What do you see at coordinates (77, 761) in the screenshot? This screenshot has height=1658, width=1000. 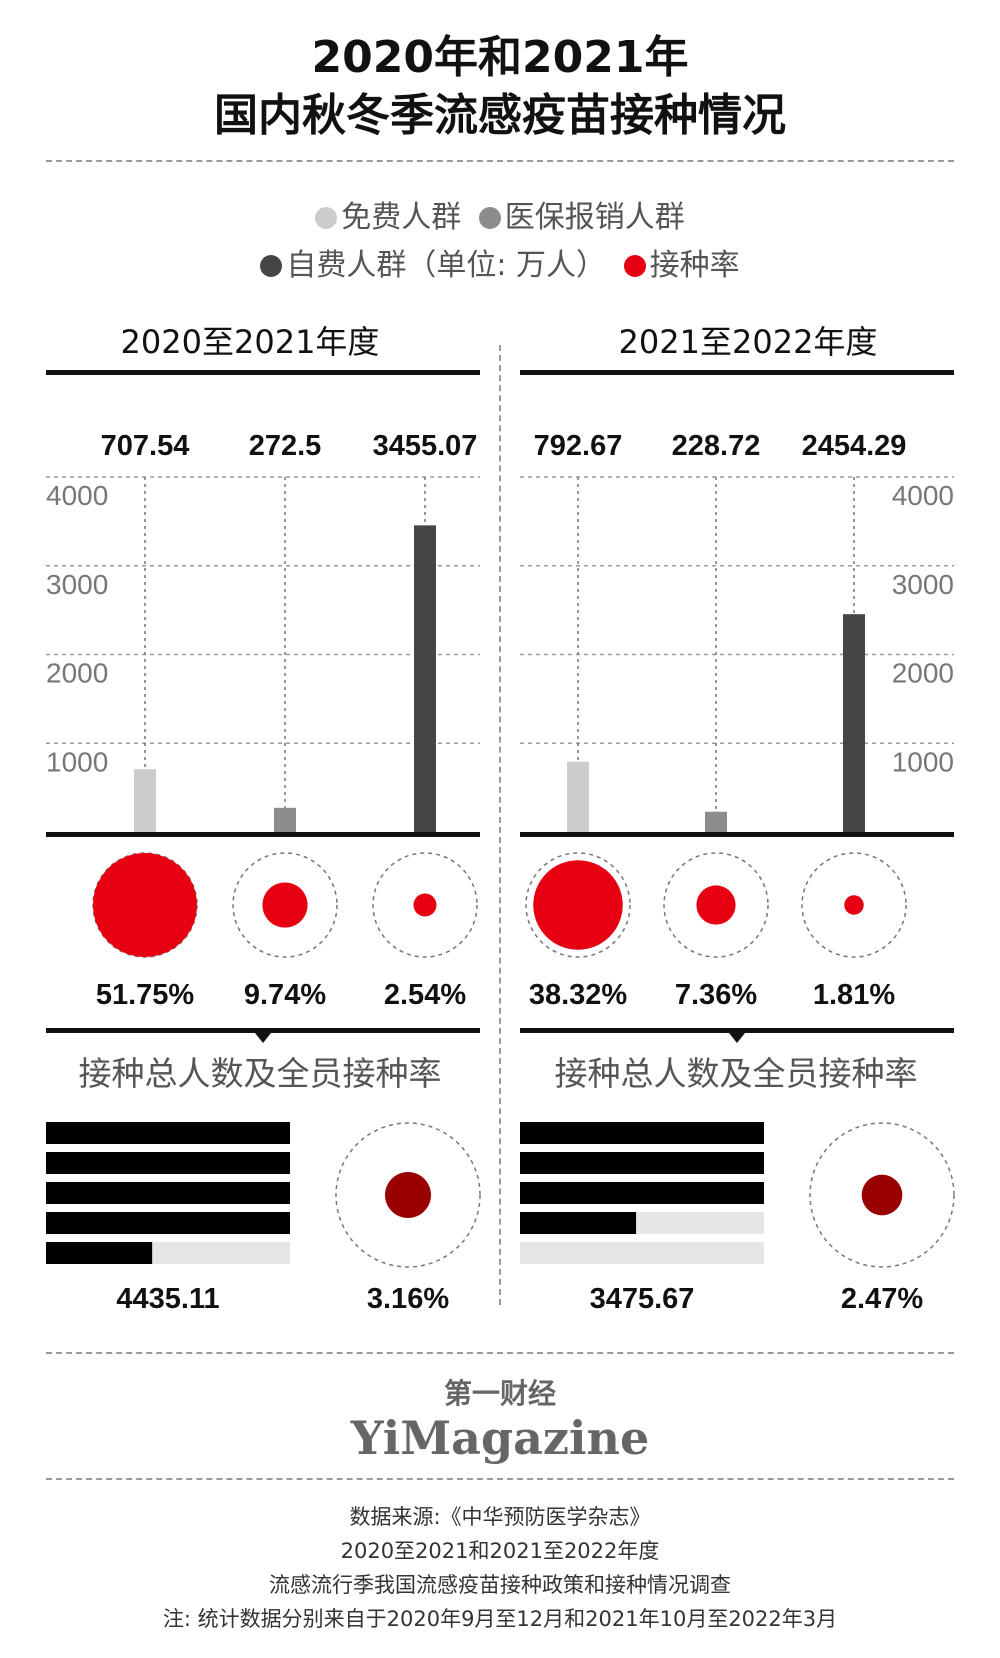 I see `y-tick-label-left: 1000` at bounding box center [77, 761].